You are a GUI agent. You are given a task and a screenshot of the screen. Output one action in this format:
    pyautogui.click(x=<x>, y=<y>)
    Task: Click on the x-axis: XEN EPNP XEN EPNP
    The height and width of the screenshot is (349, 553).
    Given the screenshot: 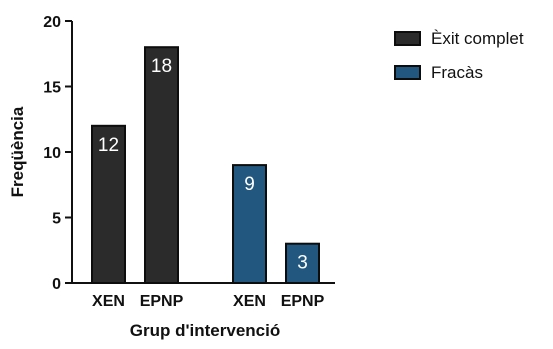 What is the action you would take?
    pyautogui.click(x=203, y=296)
    